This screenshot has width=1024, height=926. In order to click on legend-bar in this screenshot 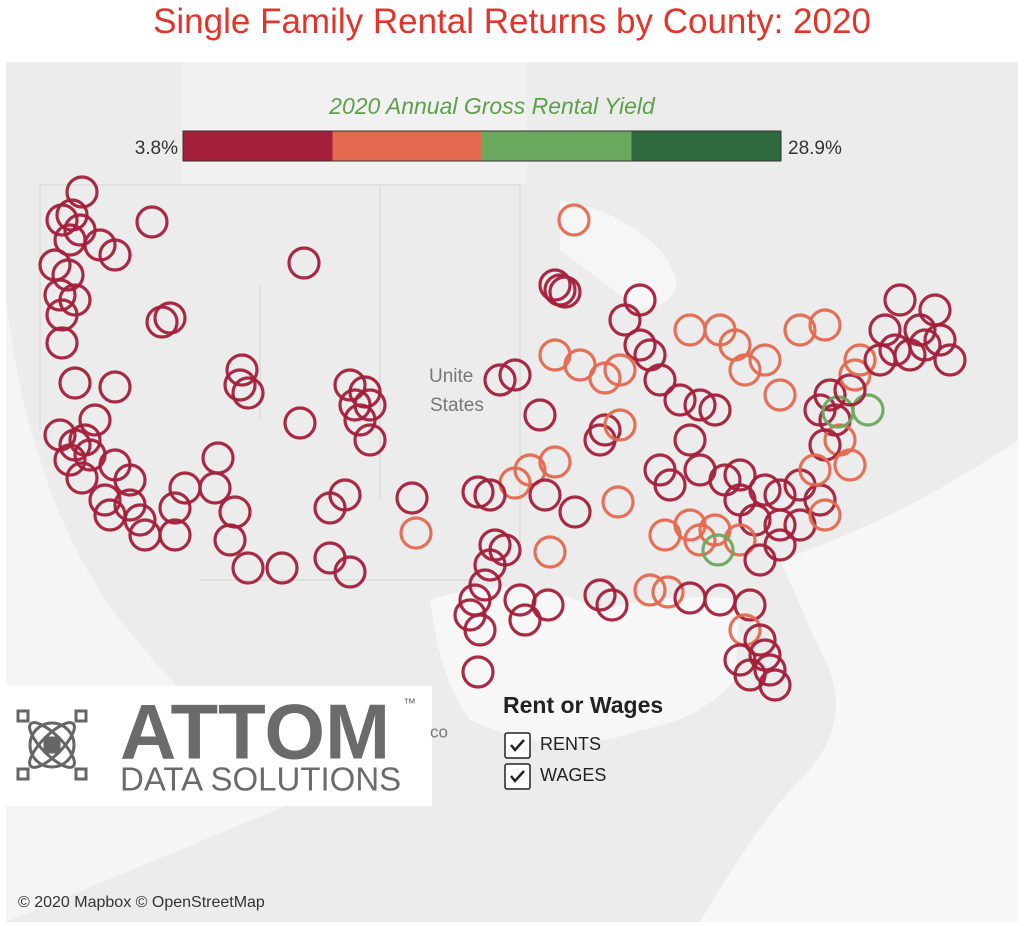, I will do `click(482, 146)`.